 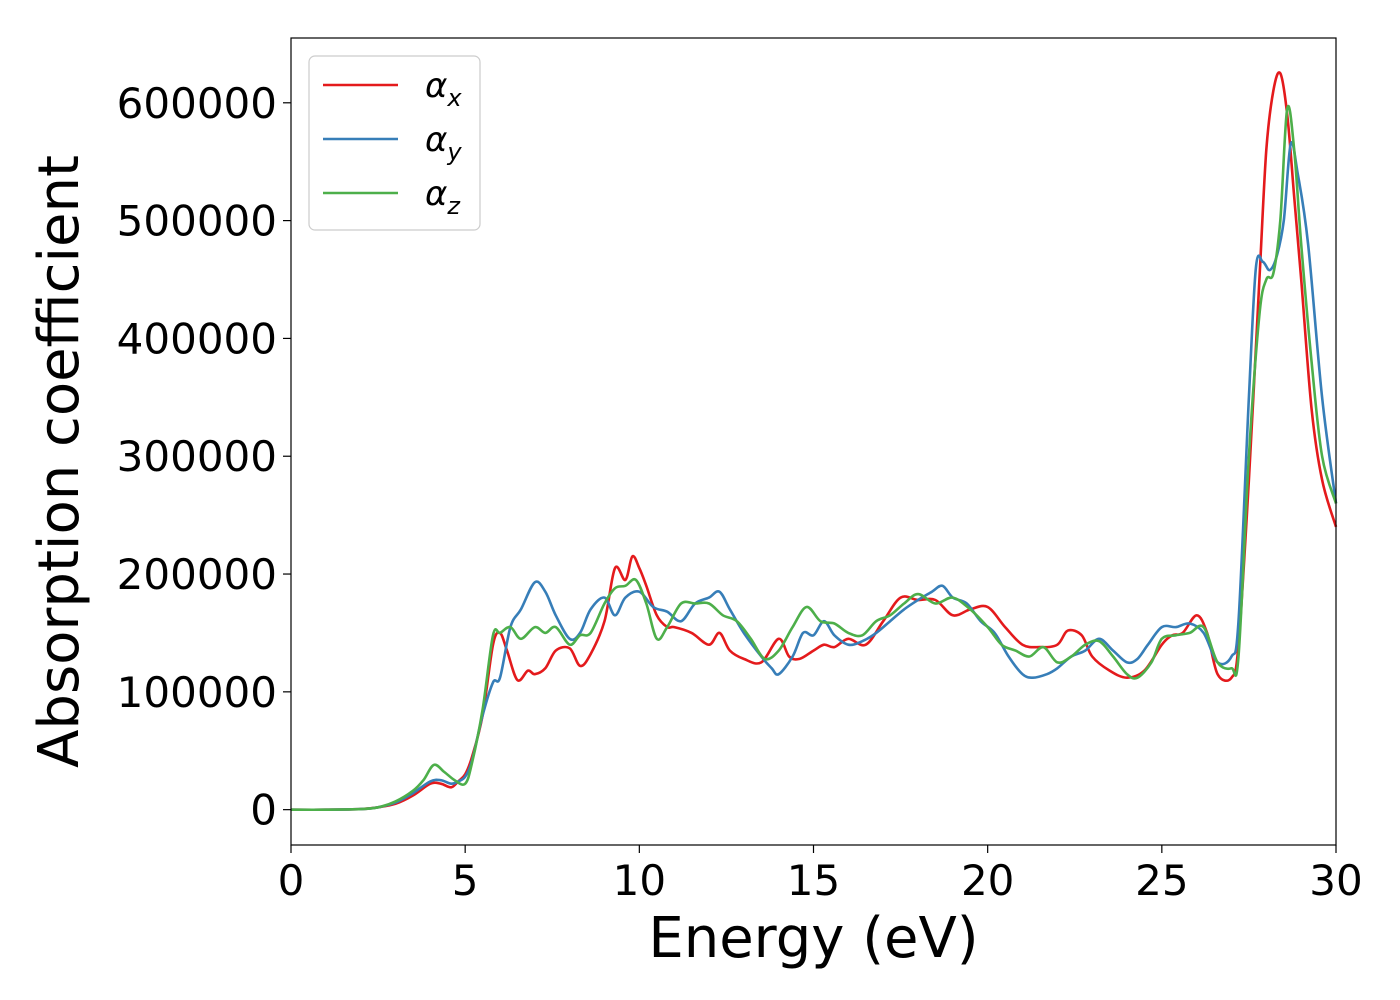 What do you see at coordinates (197, 103) in the screenshot?
I see `y-tick-label: 600000` at bounding box center [197, 103].